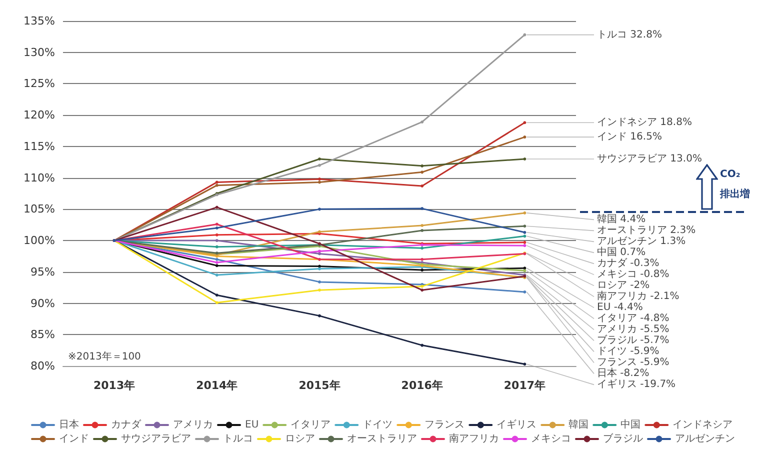  I want to click on y-tick-label: 110%, so click(39, 177).